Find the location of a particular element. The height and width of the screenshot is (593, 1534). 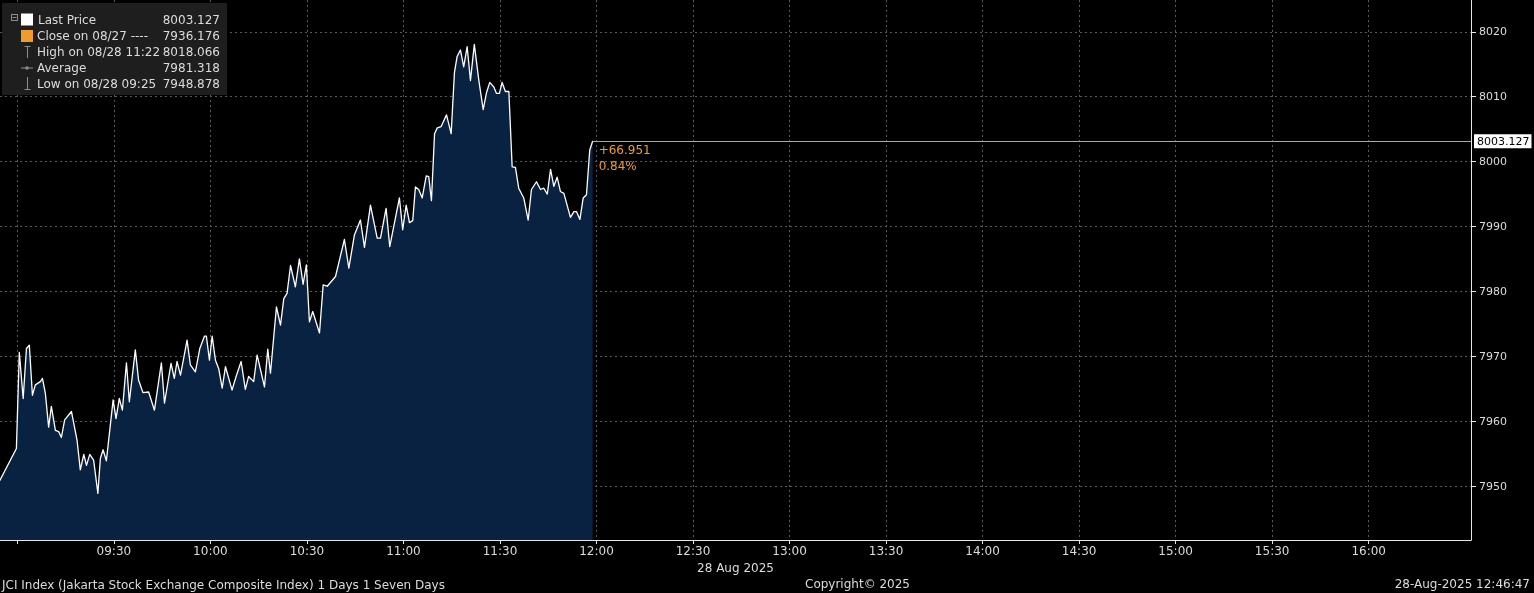

text: 28-Aug-2025 12:46:47 is located at coordinates (1462, 584).